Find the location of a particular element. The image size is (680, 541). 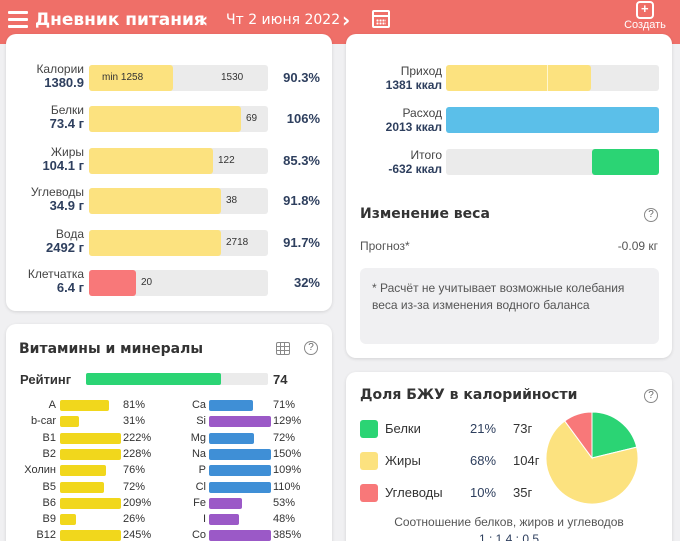

vitamin-percent: 76% is located at coordinates (134, 470).